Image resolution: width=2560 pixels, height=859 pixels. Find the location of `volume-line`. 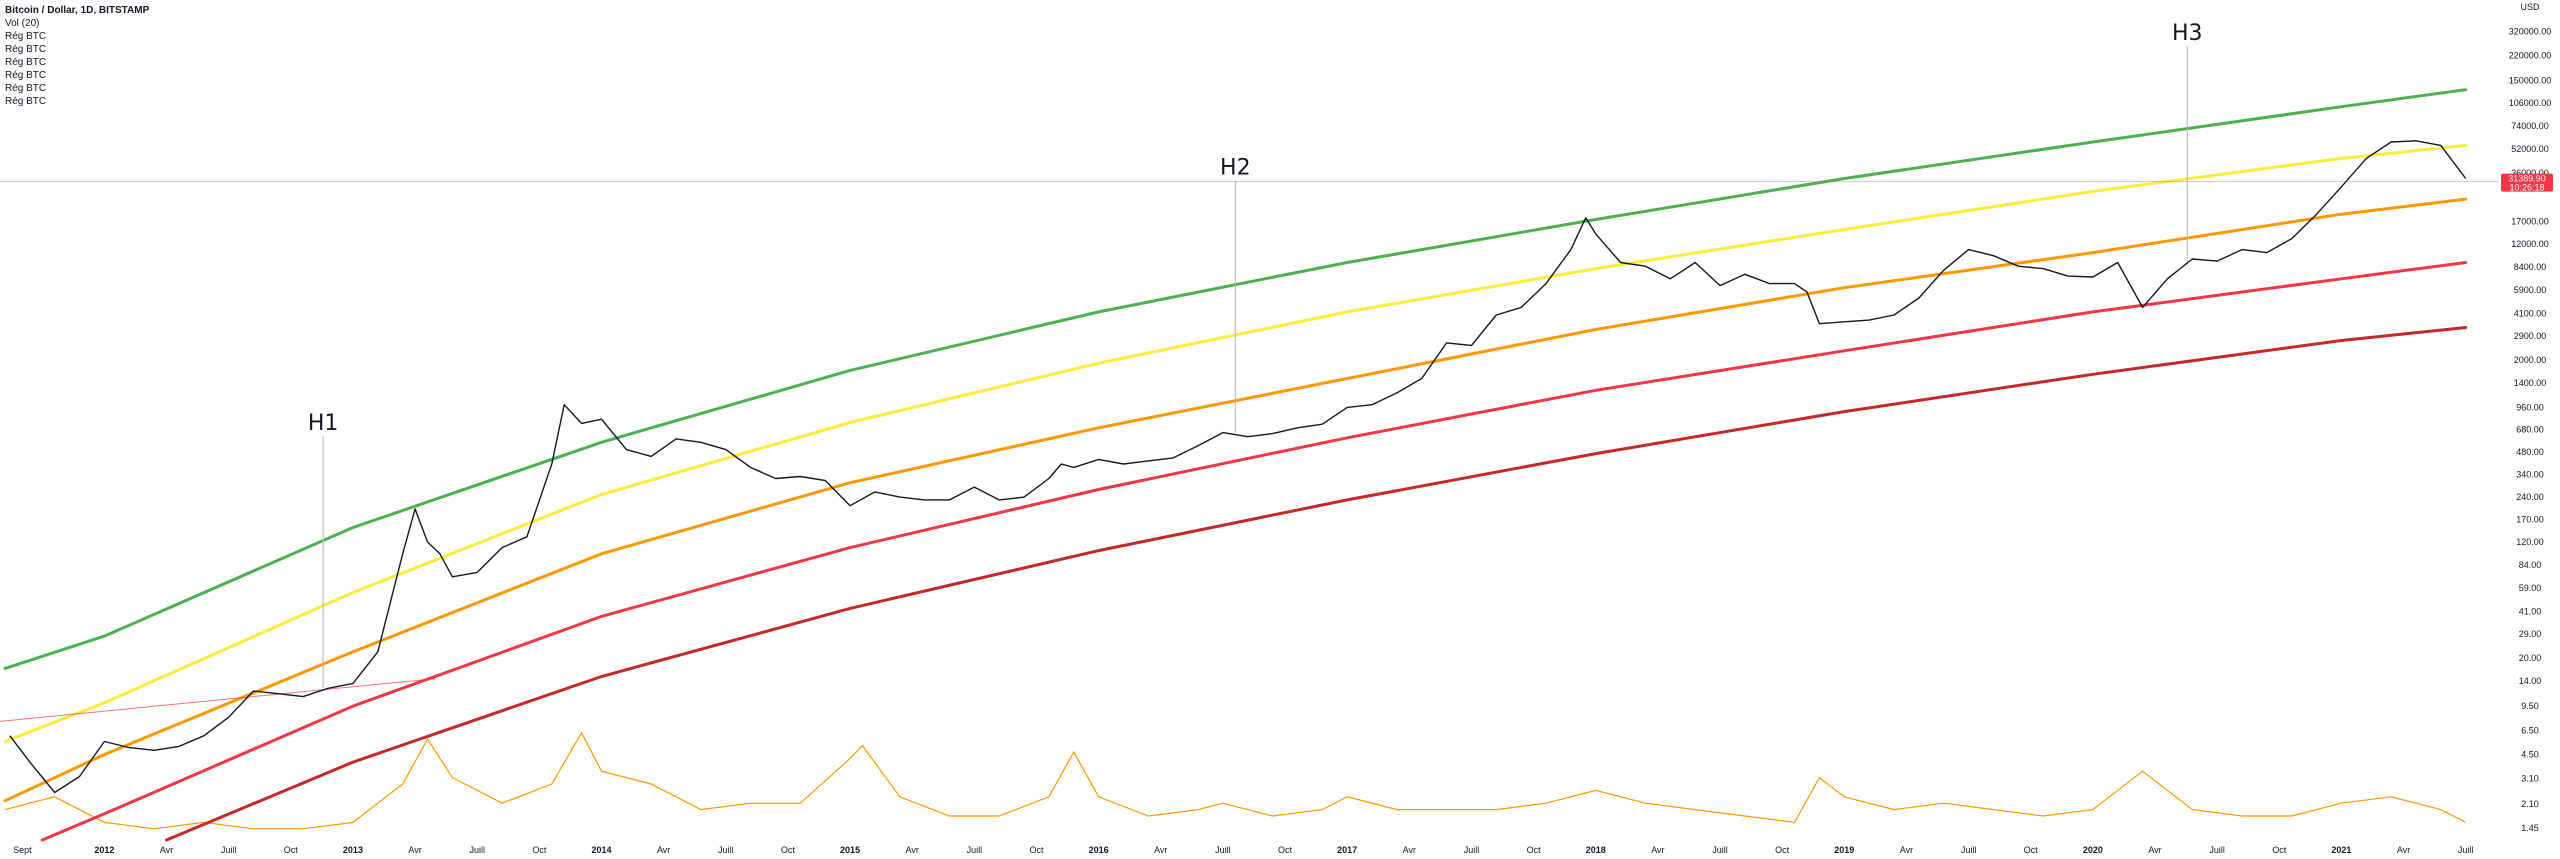

volume-line is located at coordinates (1235, 780).